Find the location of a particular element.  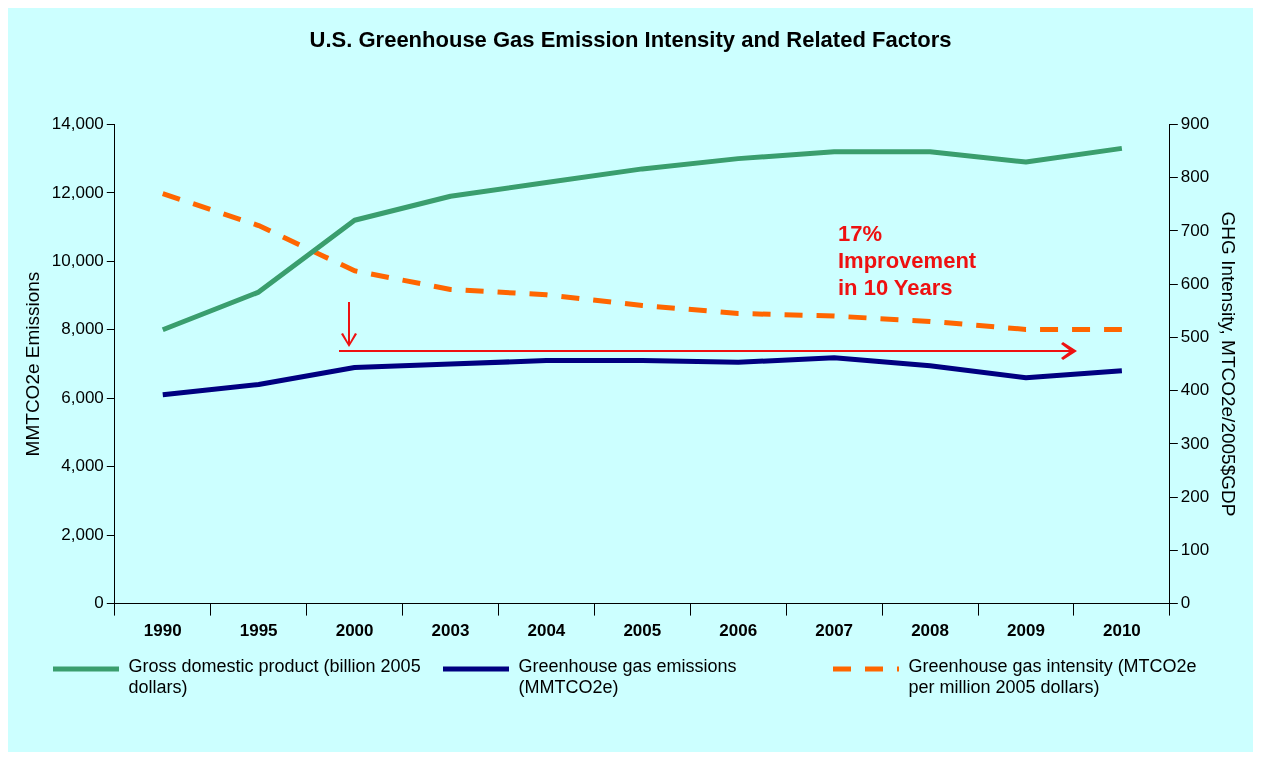

y2-tick-label: 800 is located at coordinates (1195, 177).